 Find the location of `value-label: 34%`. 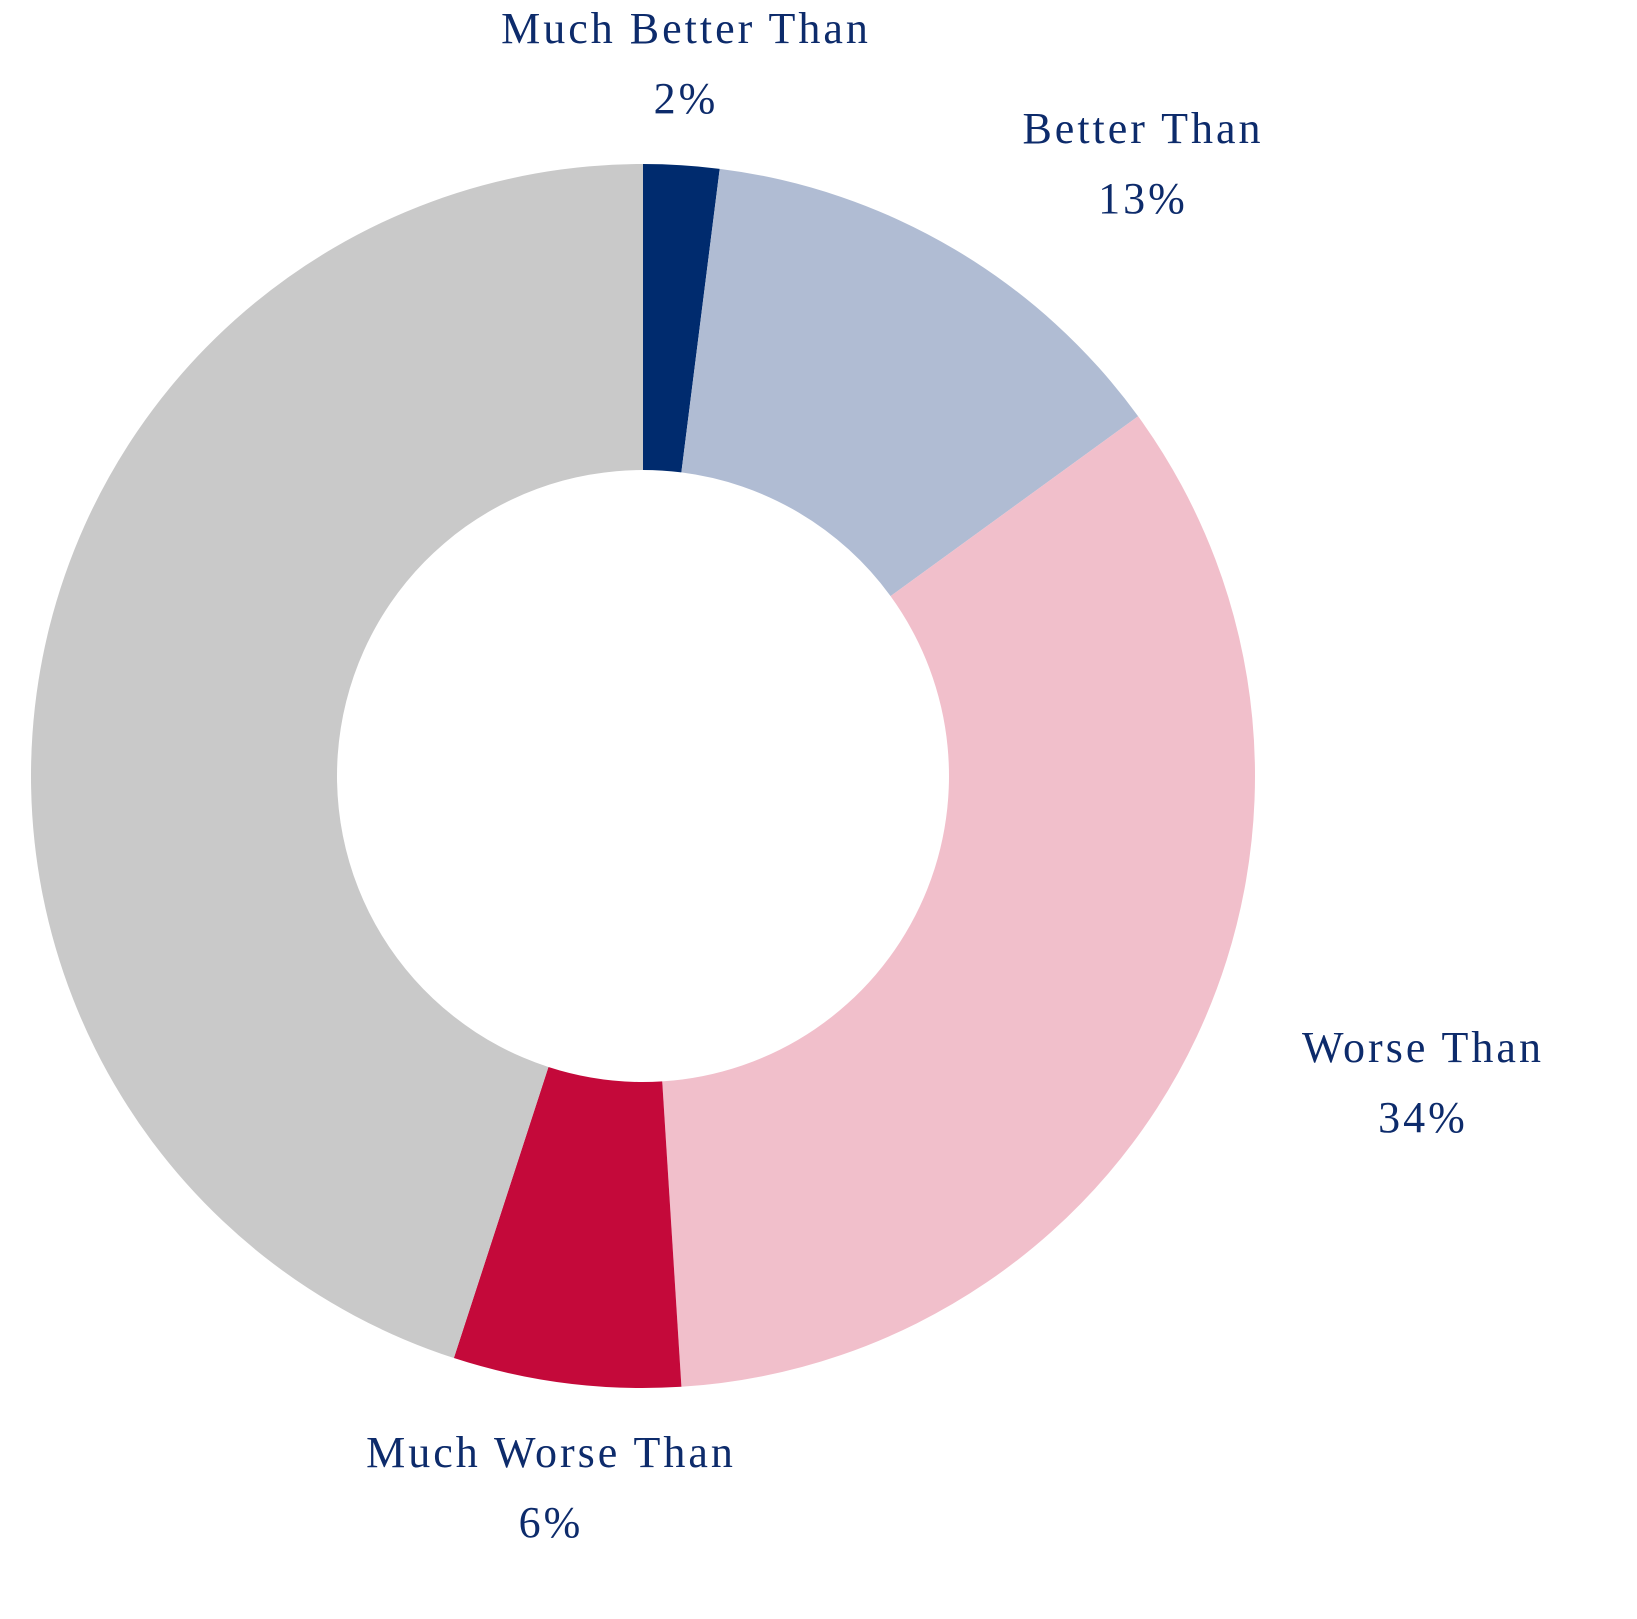

value-label: 34% is located at coordinates (1423, 1117).